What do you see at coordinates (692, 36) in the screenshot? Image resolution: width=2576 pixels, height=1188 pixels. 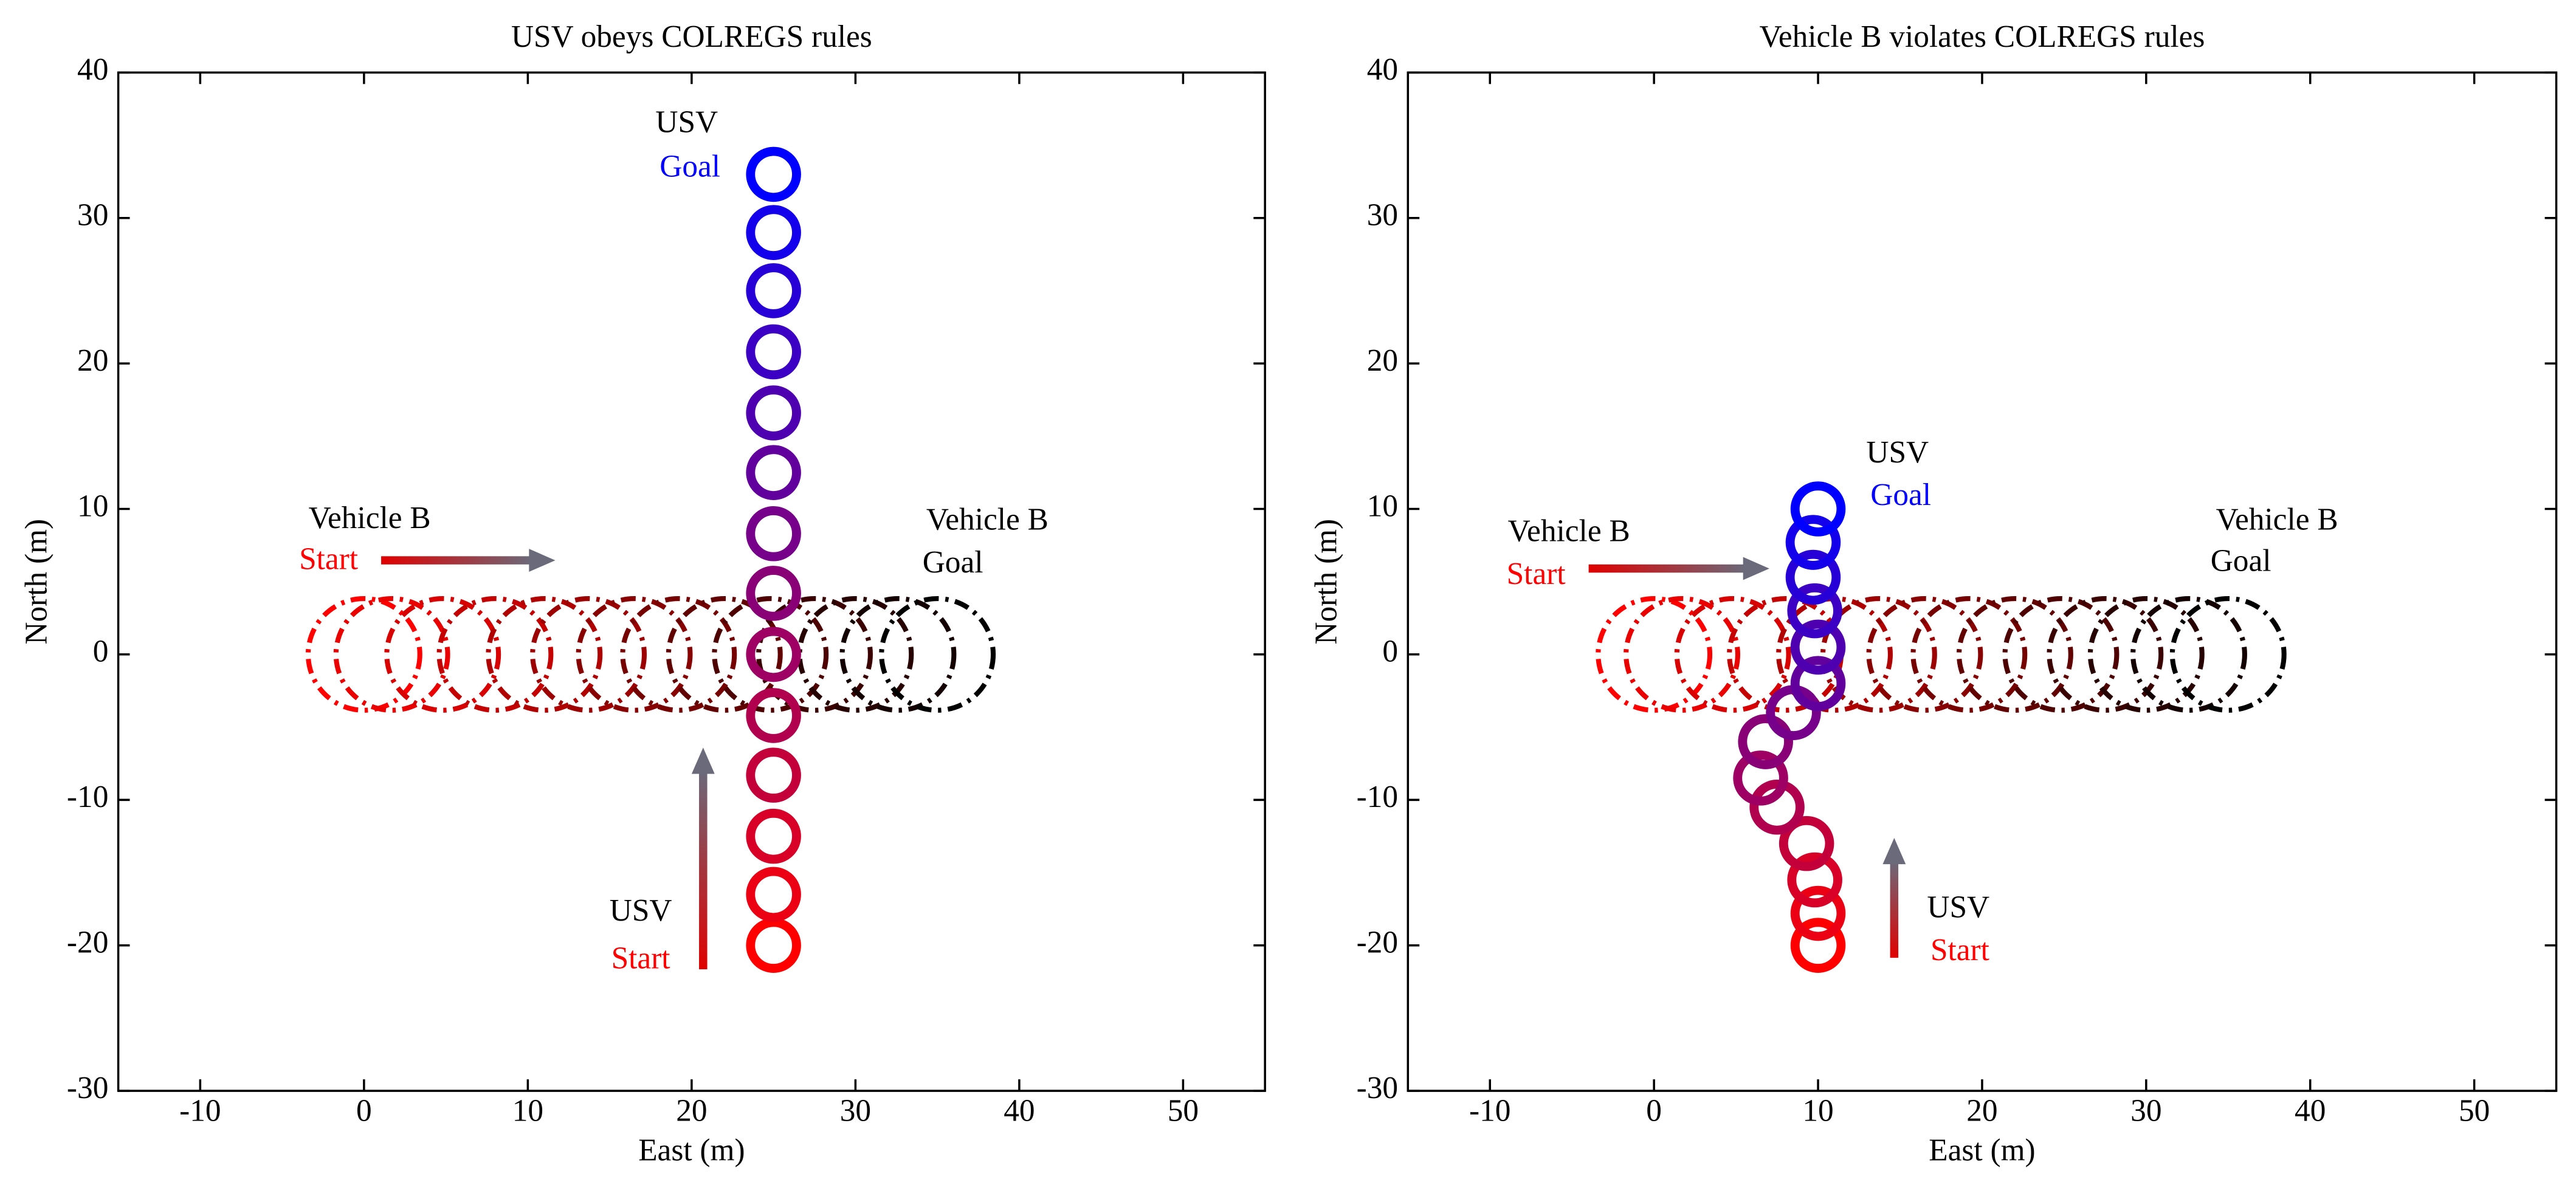 I see `chart-title: USV obeys COLREGS rules` at bounding box center [692, 36].